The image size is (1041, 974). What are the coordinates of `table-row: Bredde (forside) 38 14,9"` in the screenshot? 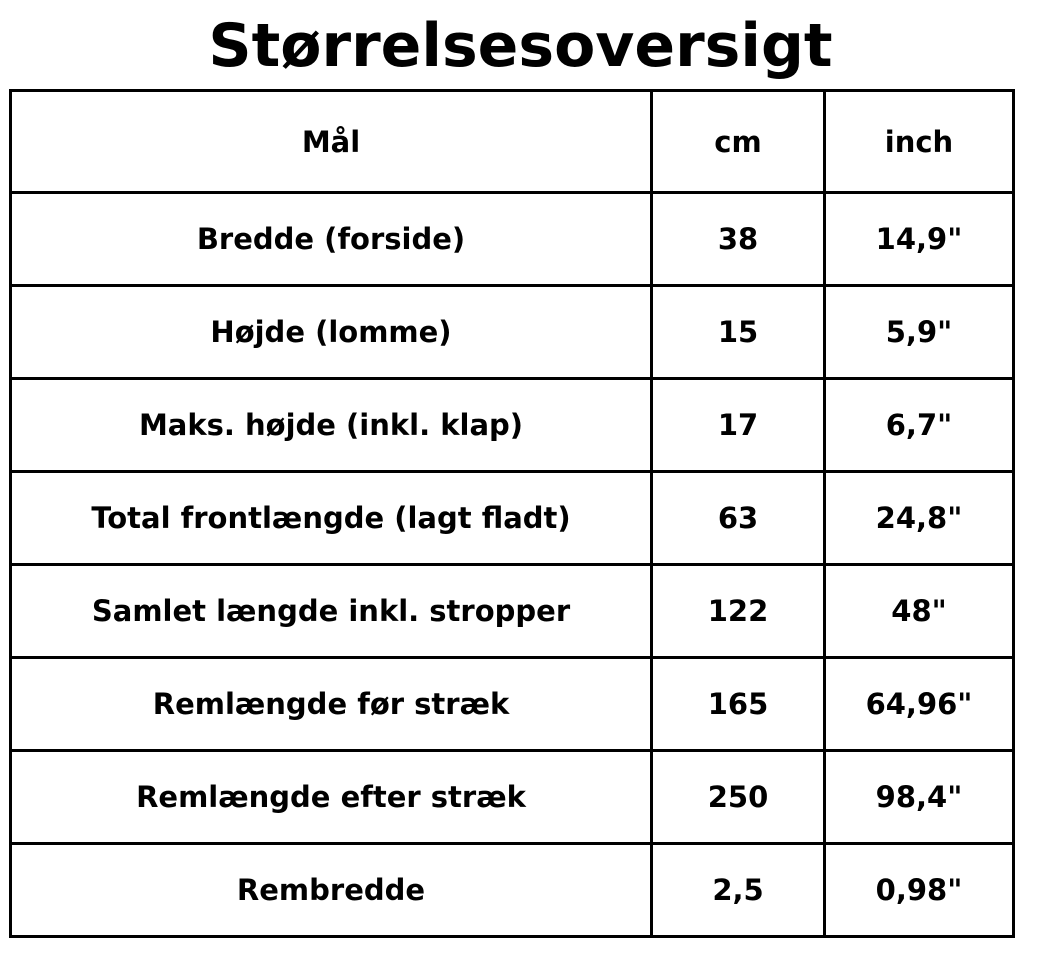 It's located at (512, 239).